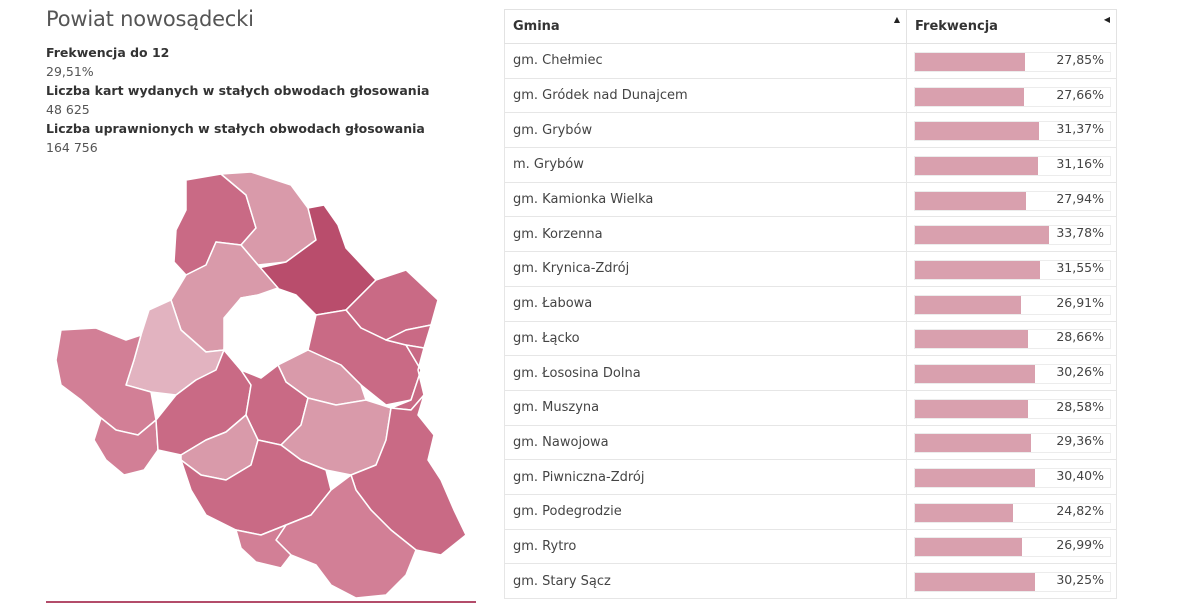  Describe the element at coordinates (364, 357) in the screenshot. I see `map-region-e-mid` at that location.